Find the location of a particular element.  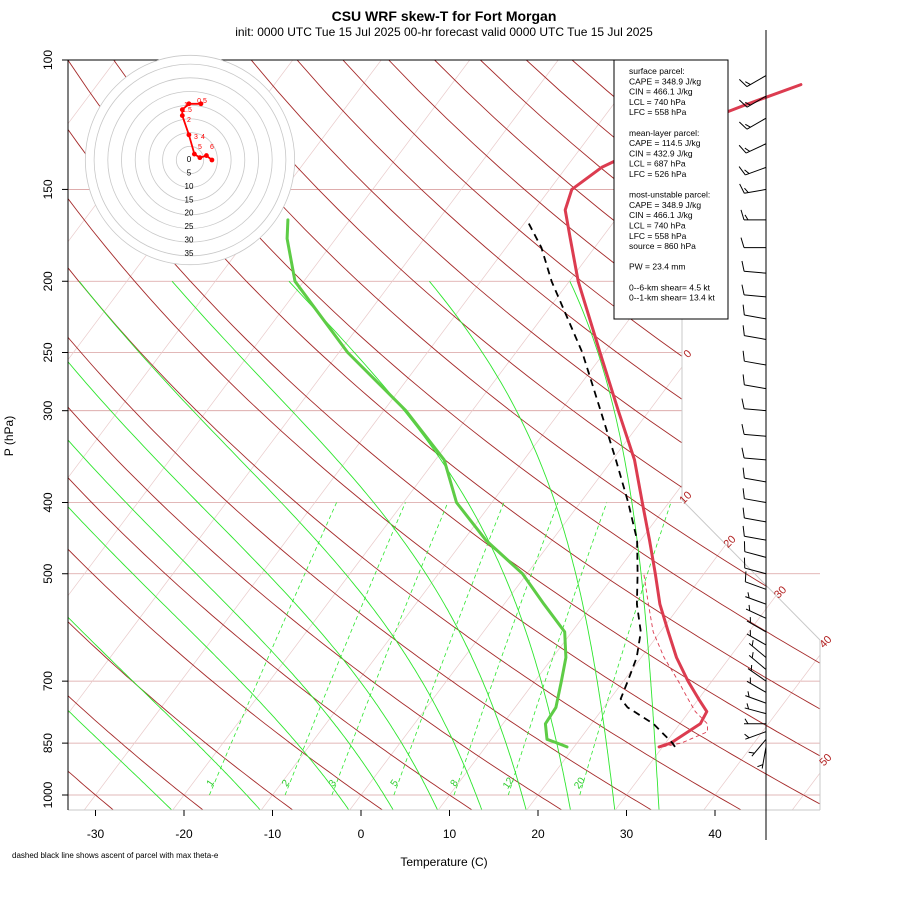

parcel-info-line: mean-layer parcel: is located at coordinates (664, 133).